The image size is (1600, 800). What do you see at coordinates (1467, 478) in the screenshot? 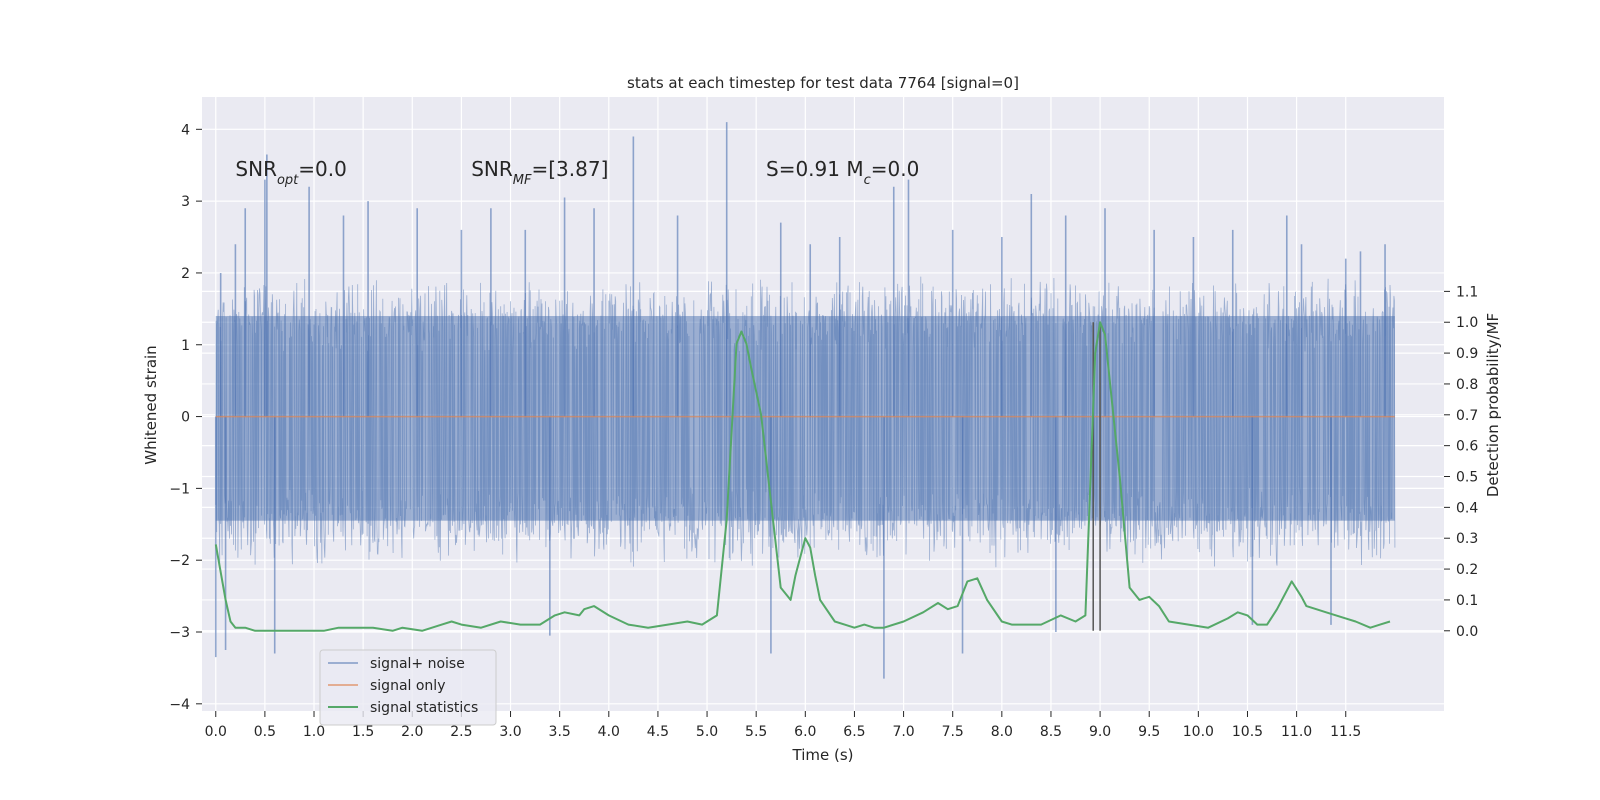
I see `y2-tick-label-5: 0.5` at bounding box center [1467, 478].